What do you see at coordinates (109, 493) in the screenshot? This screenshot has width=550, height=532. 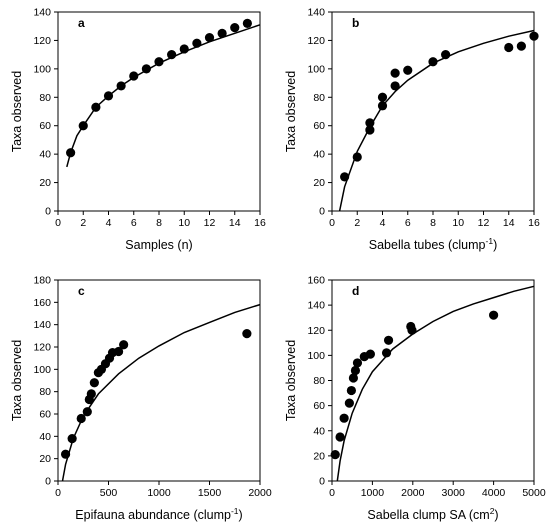 I see `x-tick-label: 500` at bounding box center [109, 493].